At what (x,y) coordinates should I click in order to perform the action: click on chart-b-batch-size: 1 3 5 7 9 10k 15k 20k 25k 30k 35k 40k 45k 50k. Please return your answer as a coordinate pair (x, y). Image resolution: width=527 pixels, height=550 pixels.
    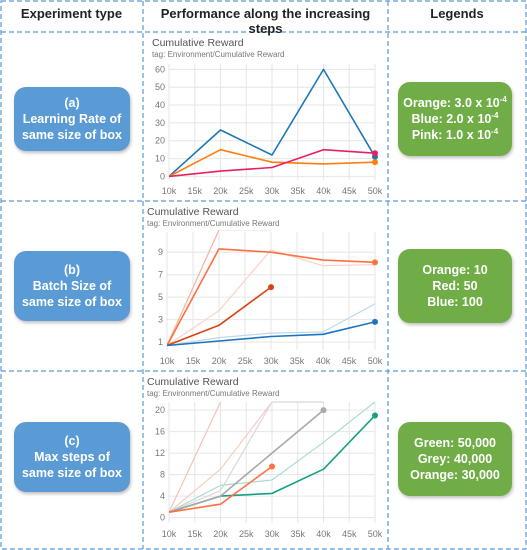
    Looking at the image, I should click on (270, 298).